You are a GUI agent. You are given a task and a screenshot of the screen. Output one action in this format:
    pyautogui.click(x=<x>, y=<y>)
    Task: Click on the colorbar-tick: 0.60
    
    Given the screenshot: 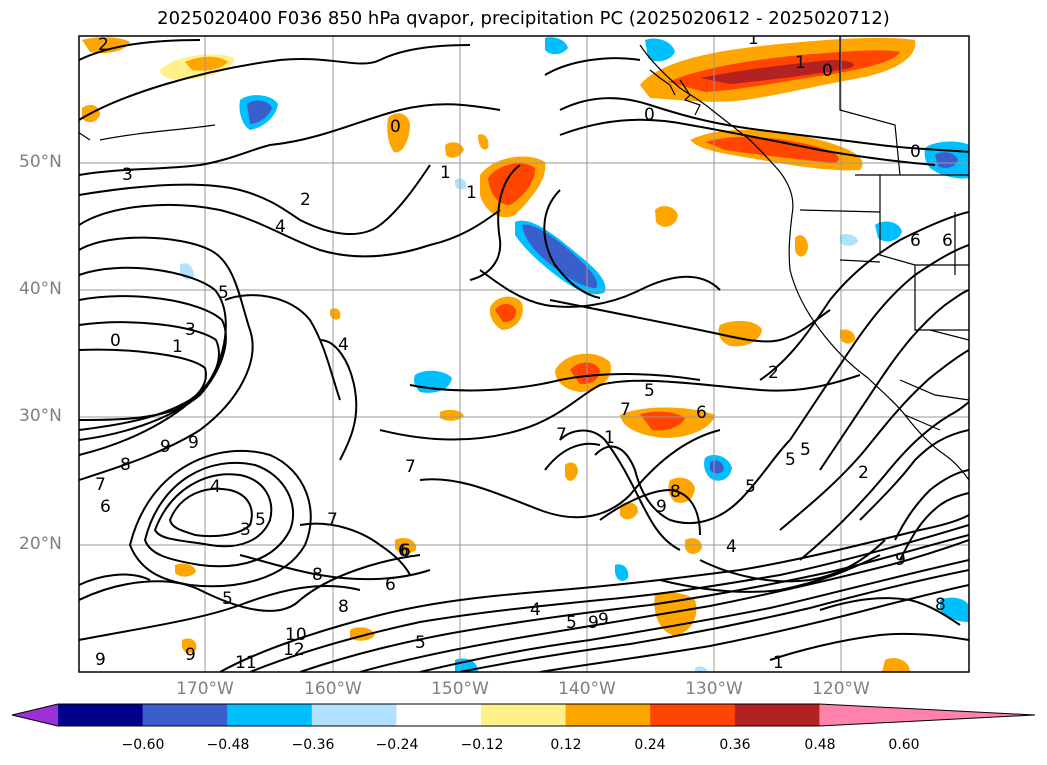 What is the action you would take?
    pyautogui.click(x=904, y=745)
    